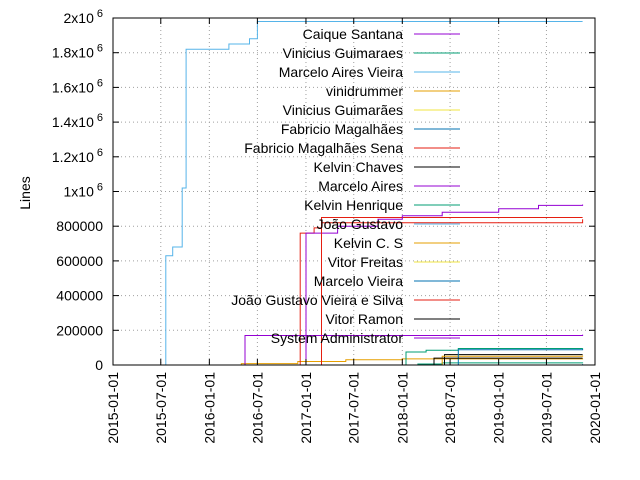 The image size is (640, 480). I want to click on x-tick-label: 2019-01-01, so click(499, 408).